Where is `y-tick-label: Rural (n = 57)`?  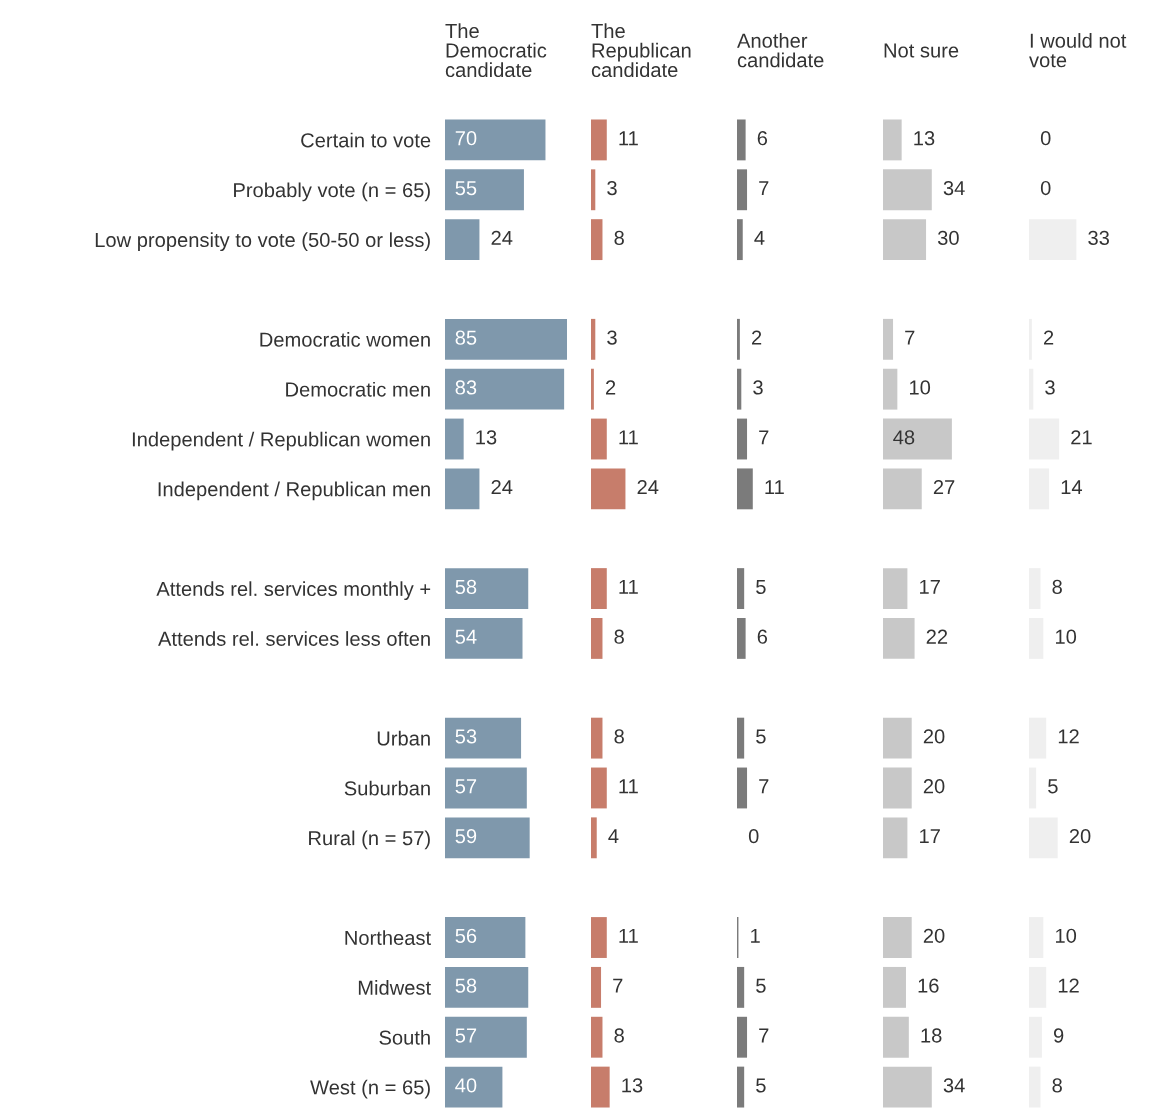
y-tick-label: Rural (n = 57) is located at coordinates (369, 840).